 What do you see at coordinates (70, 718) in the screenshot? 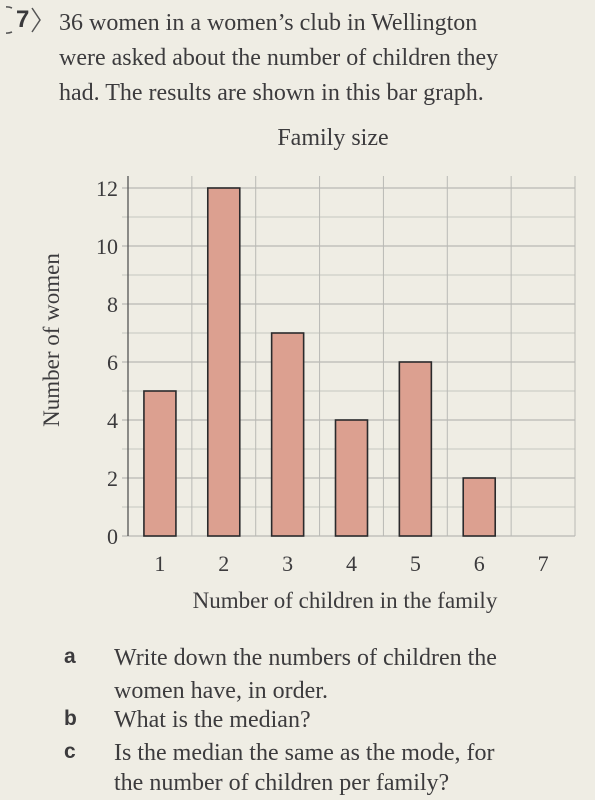
I see `part-b-letter: b` at bounding box center [70, 718].